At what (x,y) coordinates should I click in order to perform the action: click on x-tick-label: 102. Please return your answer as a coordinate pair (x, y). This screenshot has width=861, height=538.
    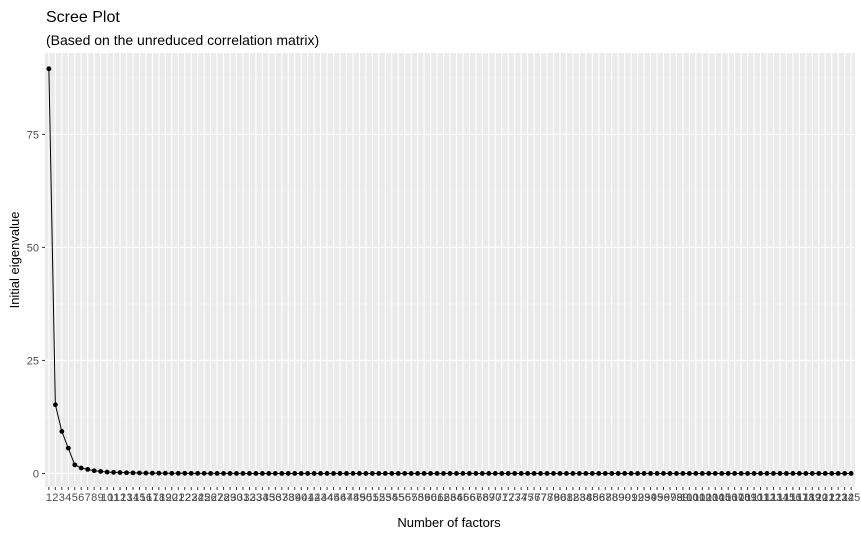
    Looking at the image, I should click on (702, 498).